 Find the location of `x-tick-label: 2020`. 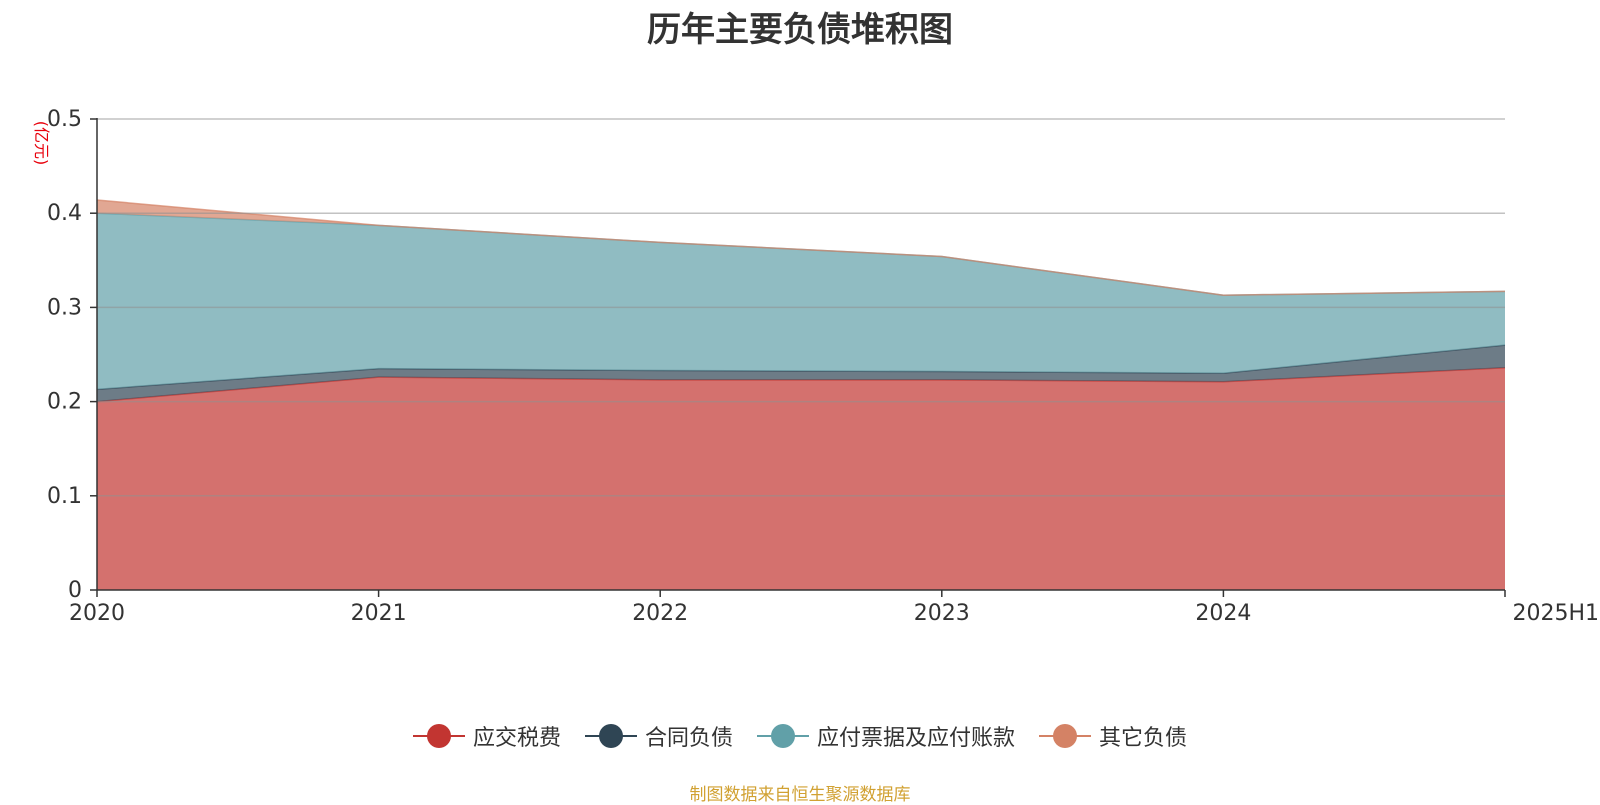

x-tick-label: 2020 is located at coordinates (97, 613).